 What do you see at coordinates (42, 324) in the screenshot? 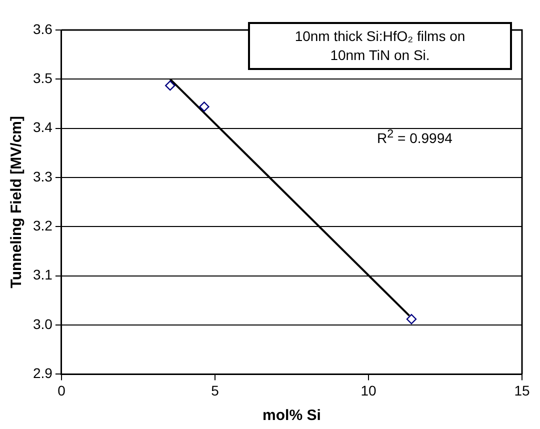
I see `y-tick-label: 3.0` at bounding box center [42, 324].